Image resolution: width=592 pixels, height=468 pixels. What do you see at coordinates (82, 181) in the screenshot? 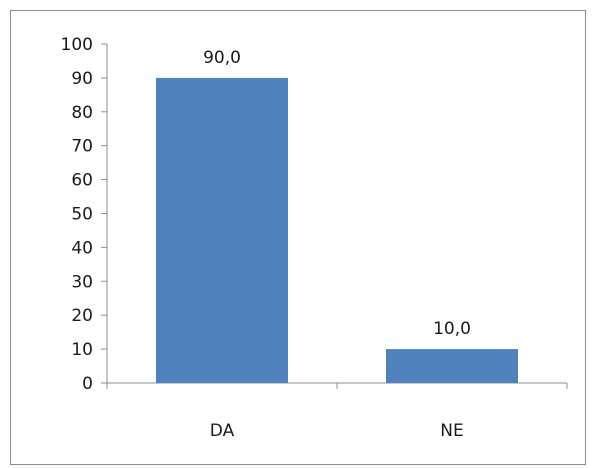
I see `y-tick-label: 60` at bounding box center [82, 181].